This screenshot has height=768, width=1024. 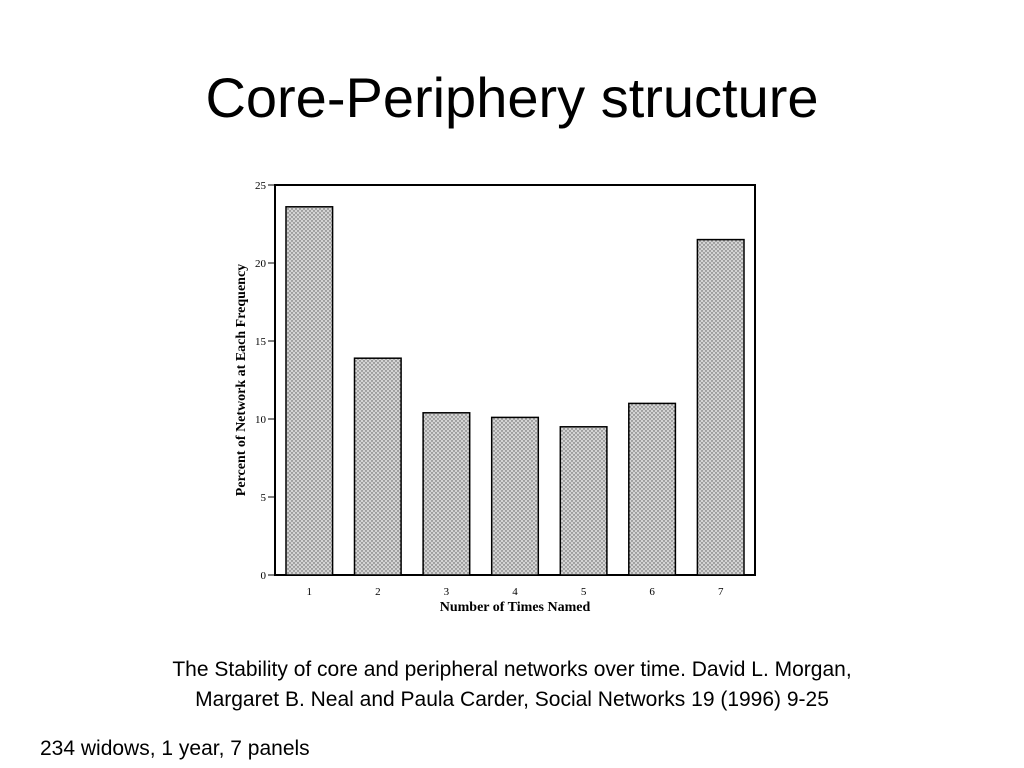 I want to click on x-tick-label: 3, so click(x=447, y=592).